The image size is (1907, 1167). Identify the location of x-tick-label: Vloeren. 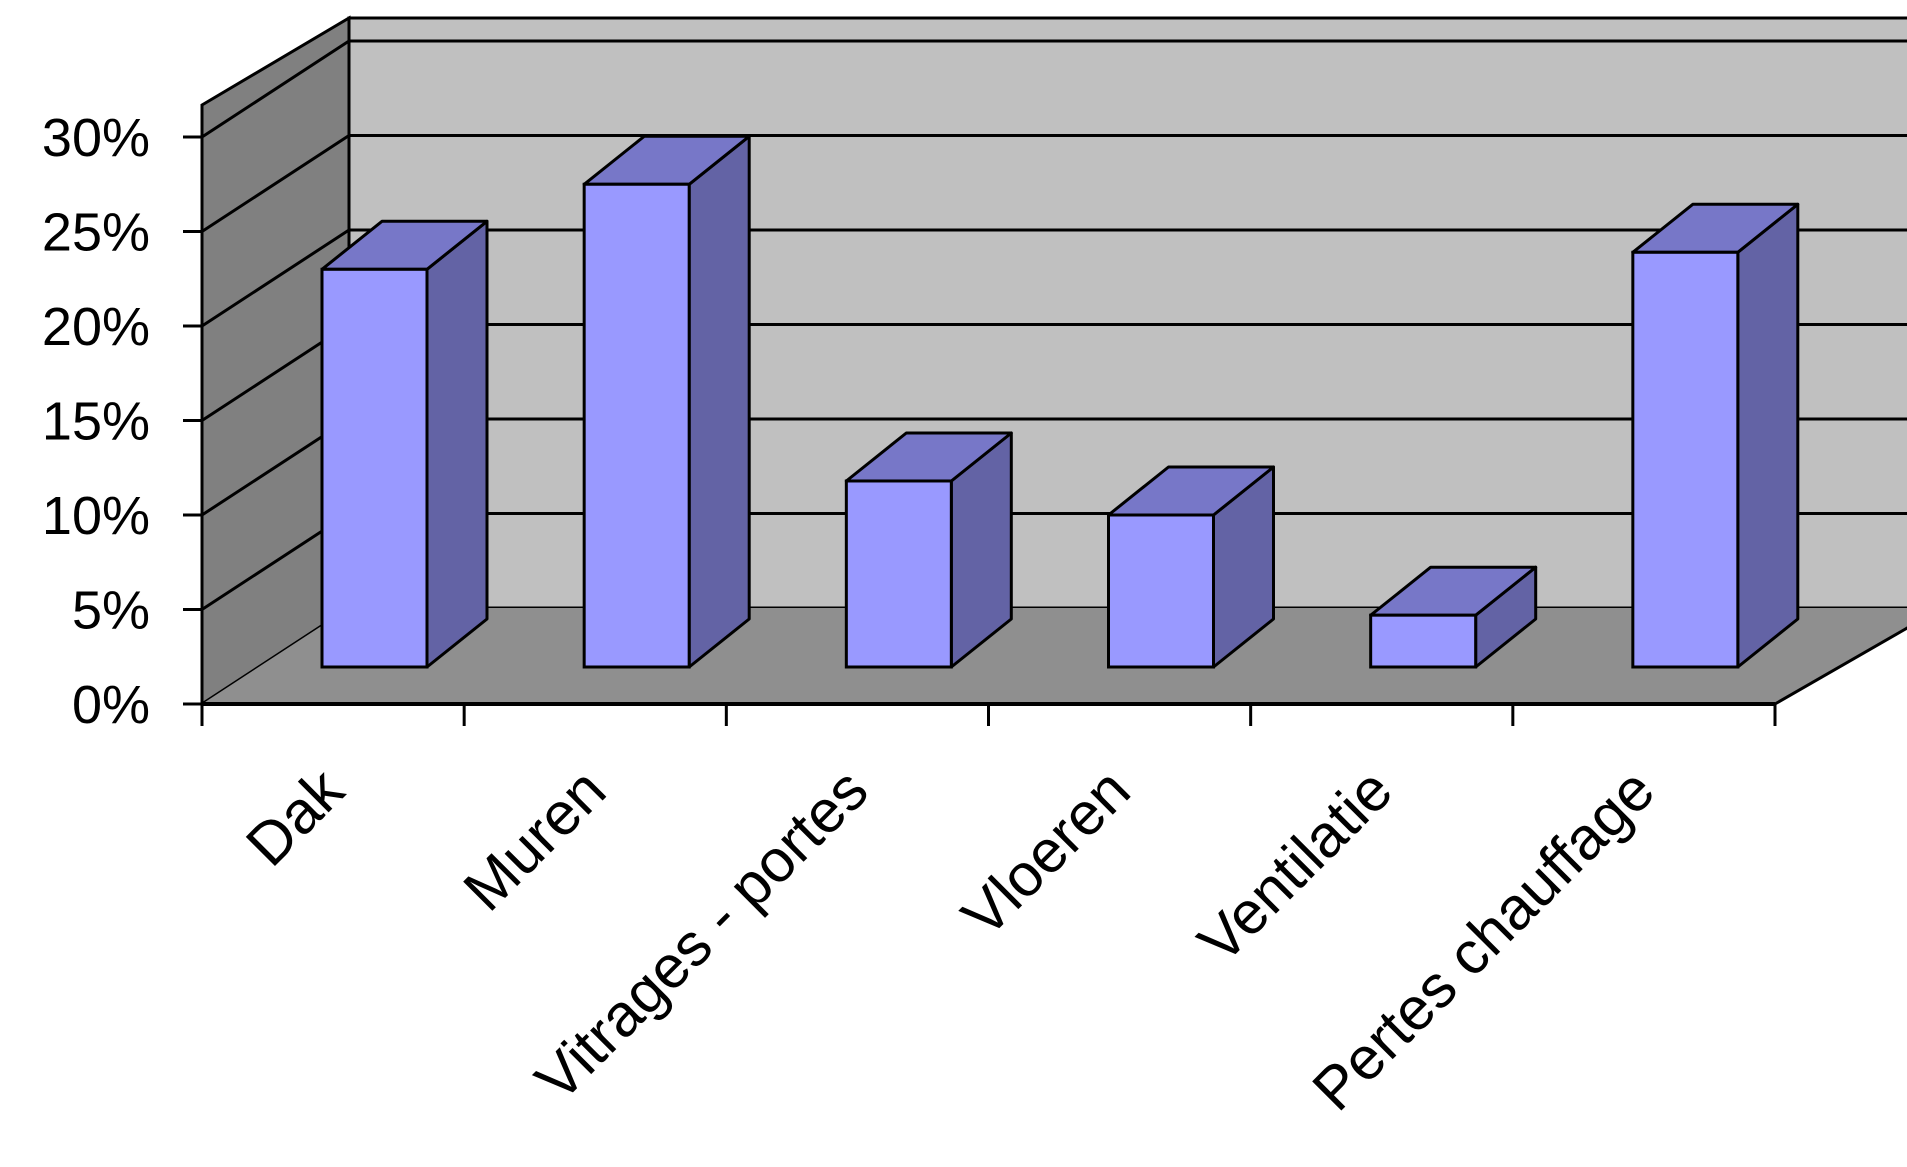
(1046, 853).